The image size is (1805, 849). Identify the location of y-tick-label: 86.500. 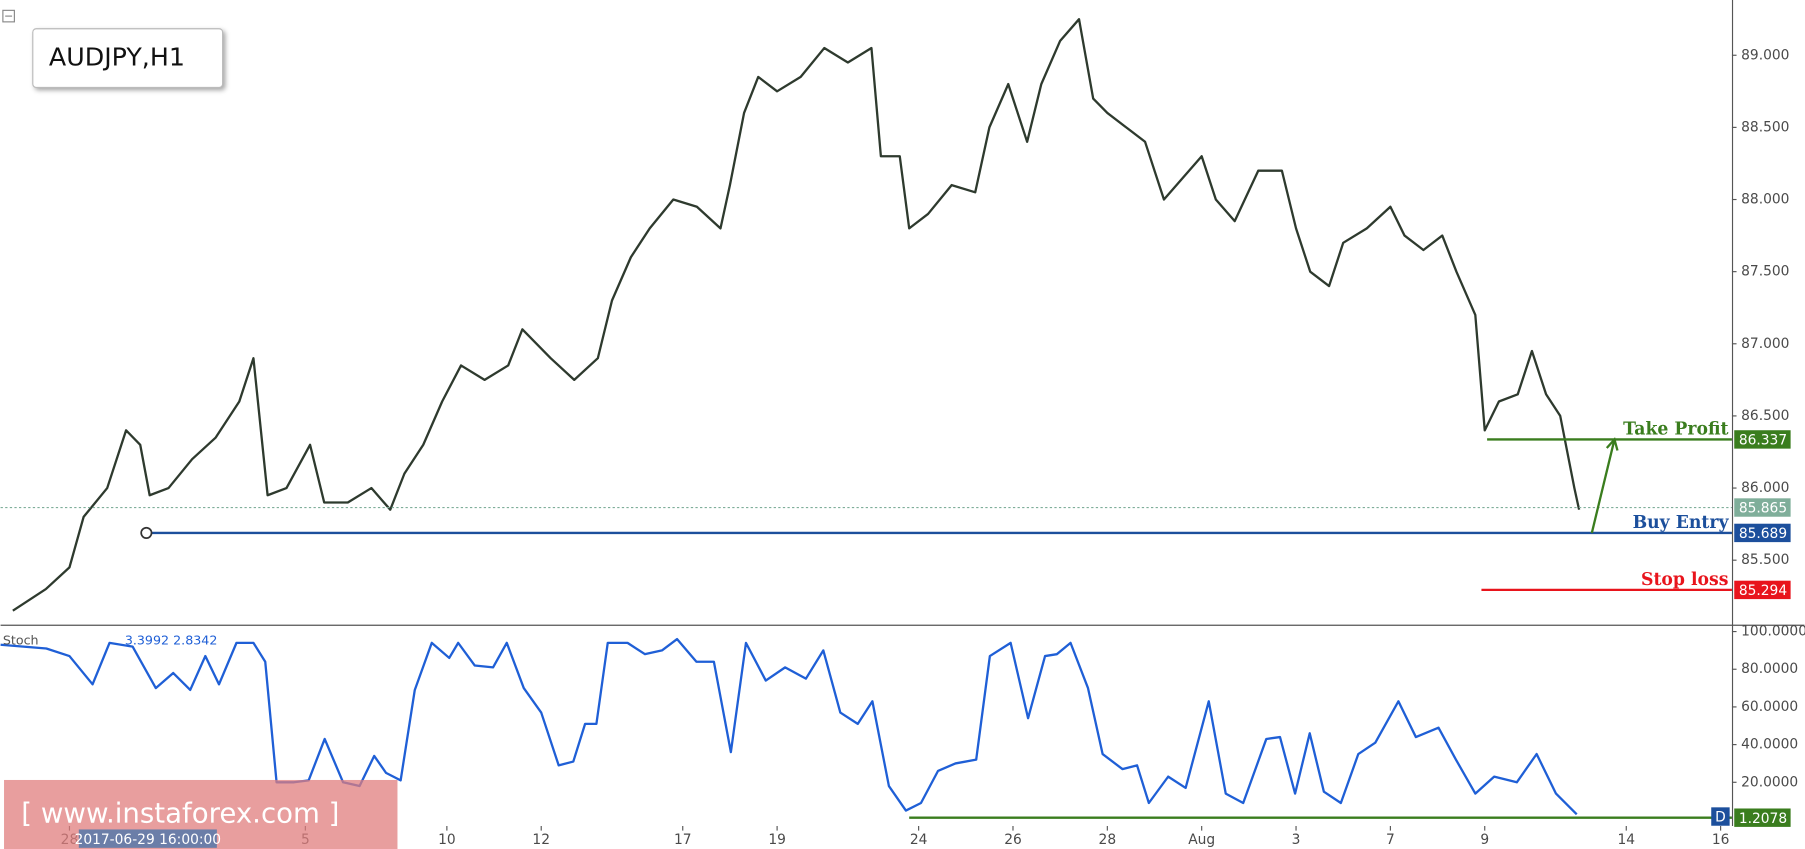
(1765, 416).